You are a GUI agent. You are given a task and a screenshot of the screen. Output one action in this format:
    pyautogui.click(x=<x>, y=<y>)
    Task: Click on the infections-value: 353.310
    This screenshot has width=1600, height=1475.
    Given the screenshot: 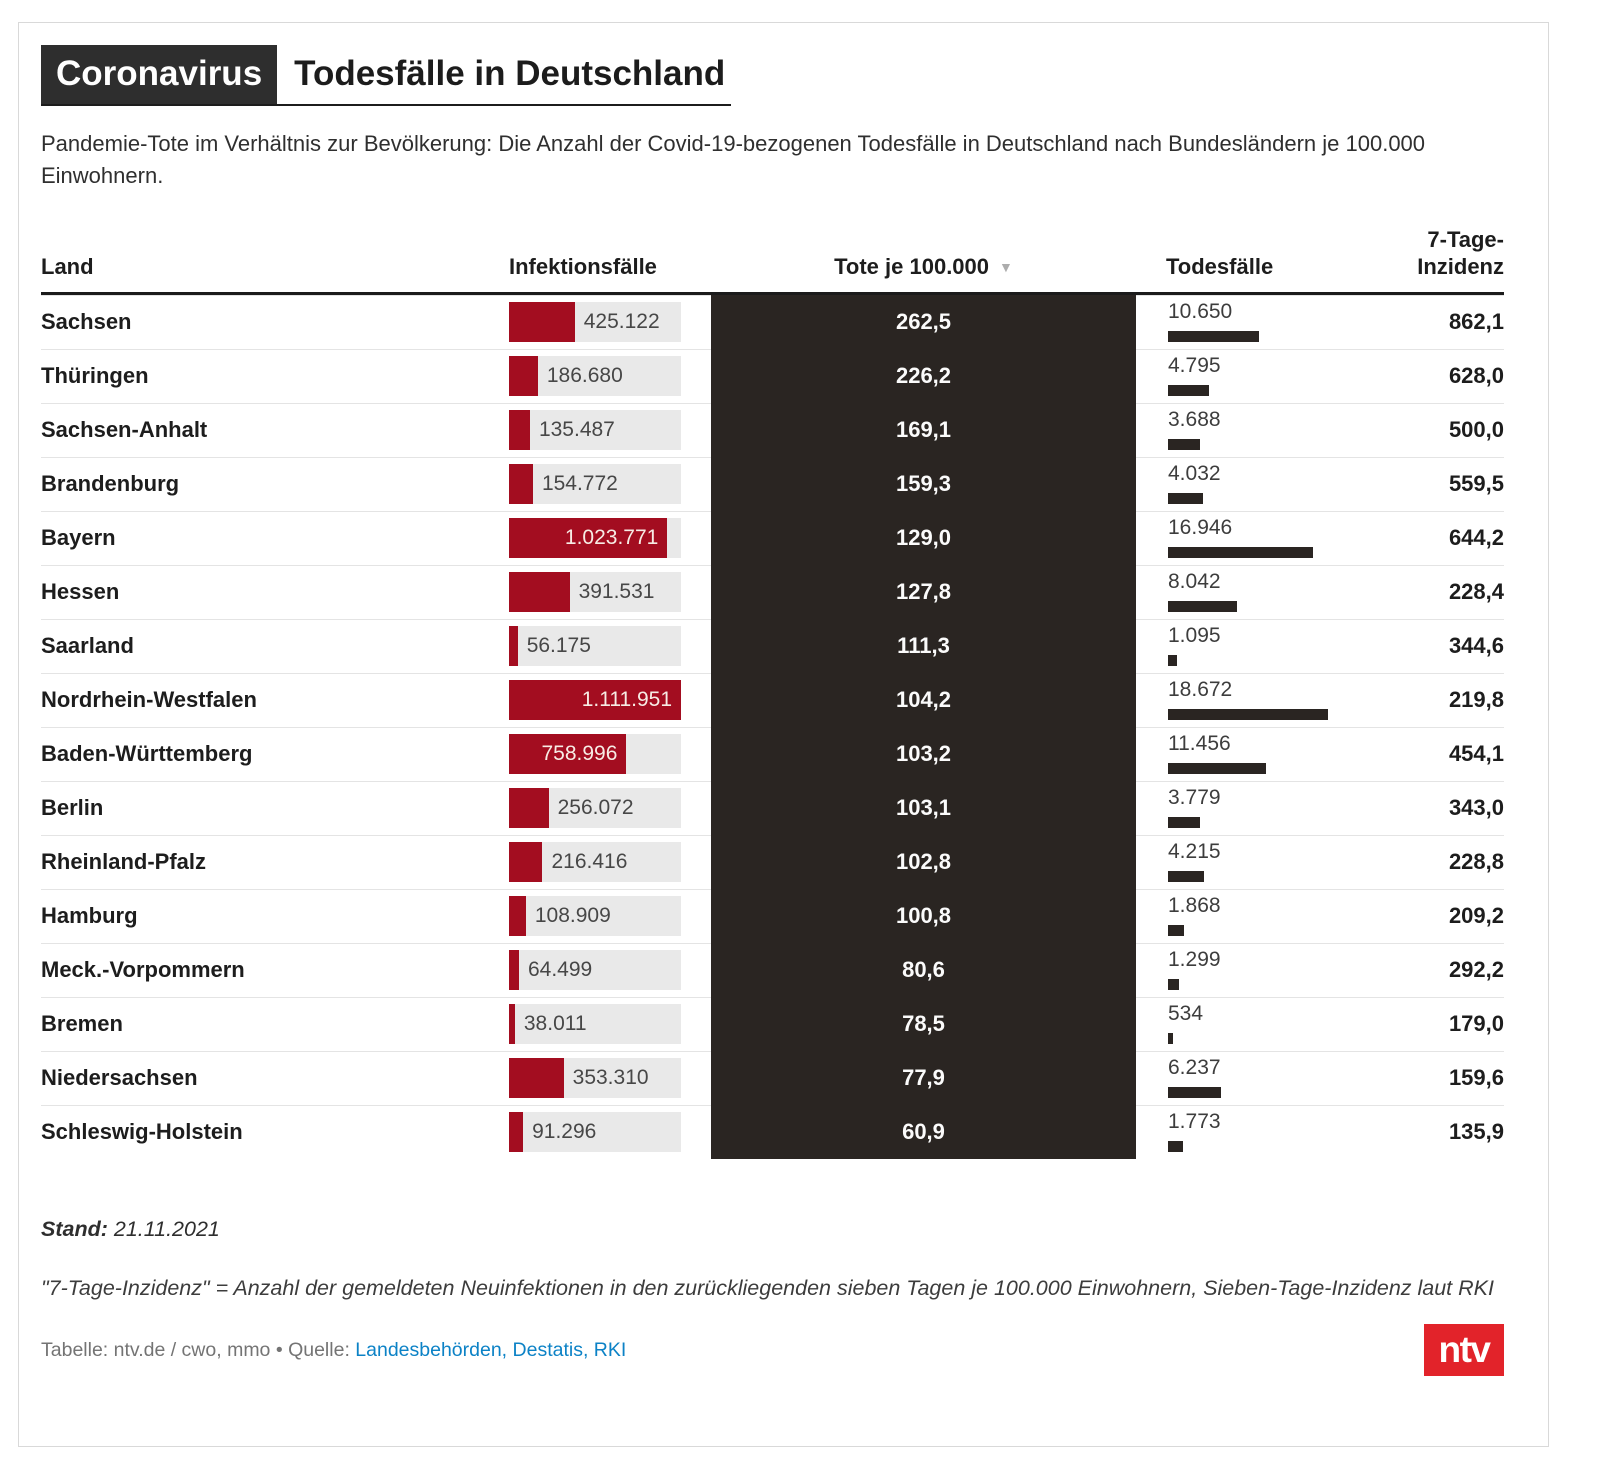 What is the action you would take?
    pyautogui.click(x=610, y=1078)
    